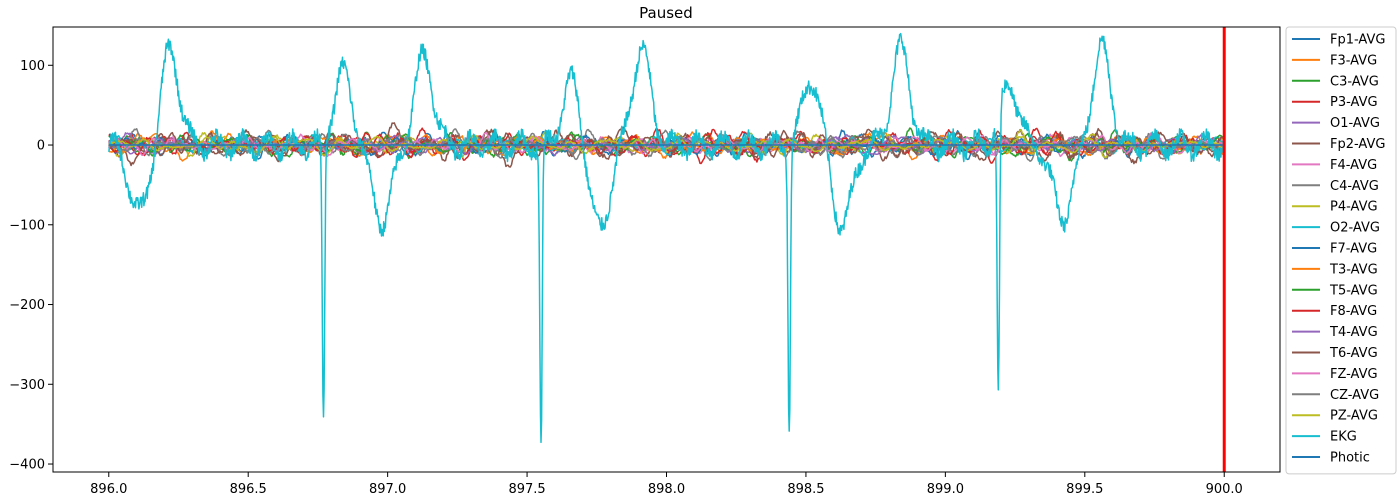 Image resolution: width=1400 pixels, height=500 pixels. What do you see at coordinates (1353, 290) in the screenshot?
I see `legend-label: T5-AVG` at bounding box center [1353, 290].